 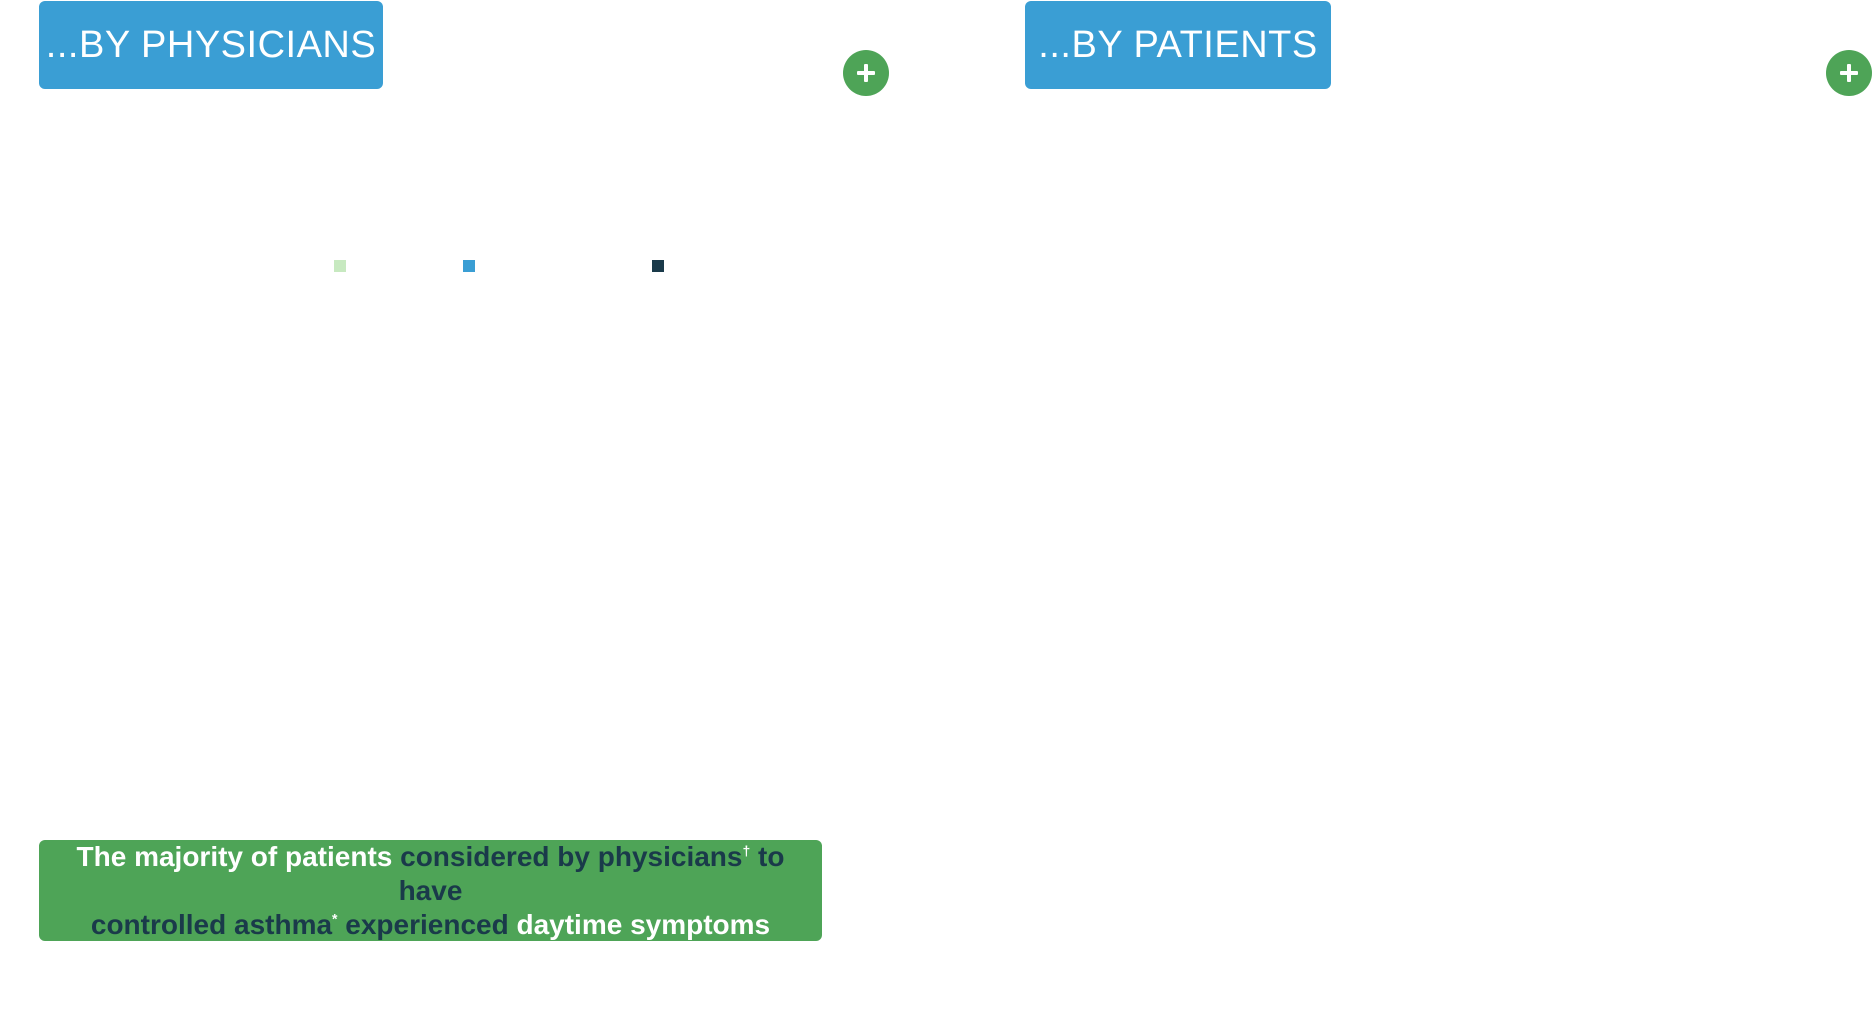 I want to click on summary-text-part: to have, so click(x=591, y=873).